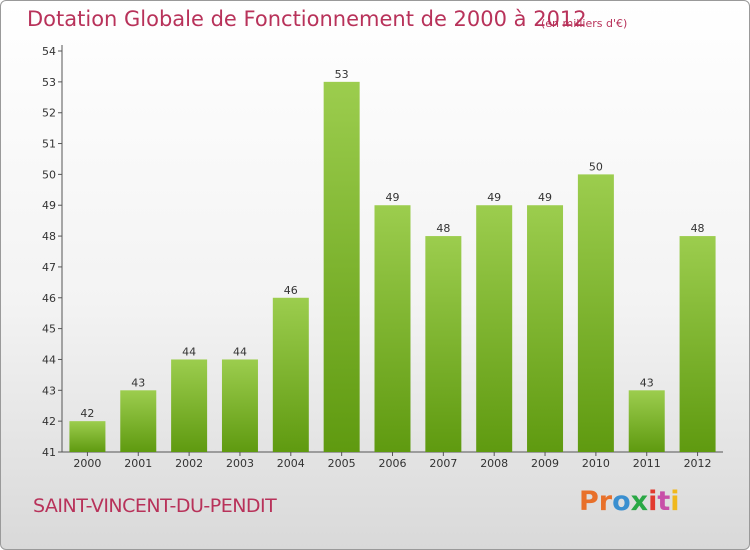 The width and height of the screenshot is (750, 550). I want to click on bar-2012, so click(697, 344).